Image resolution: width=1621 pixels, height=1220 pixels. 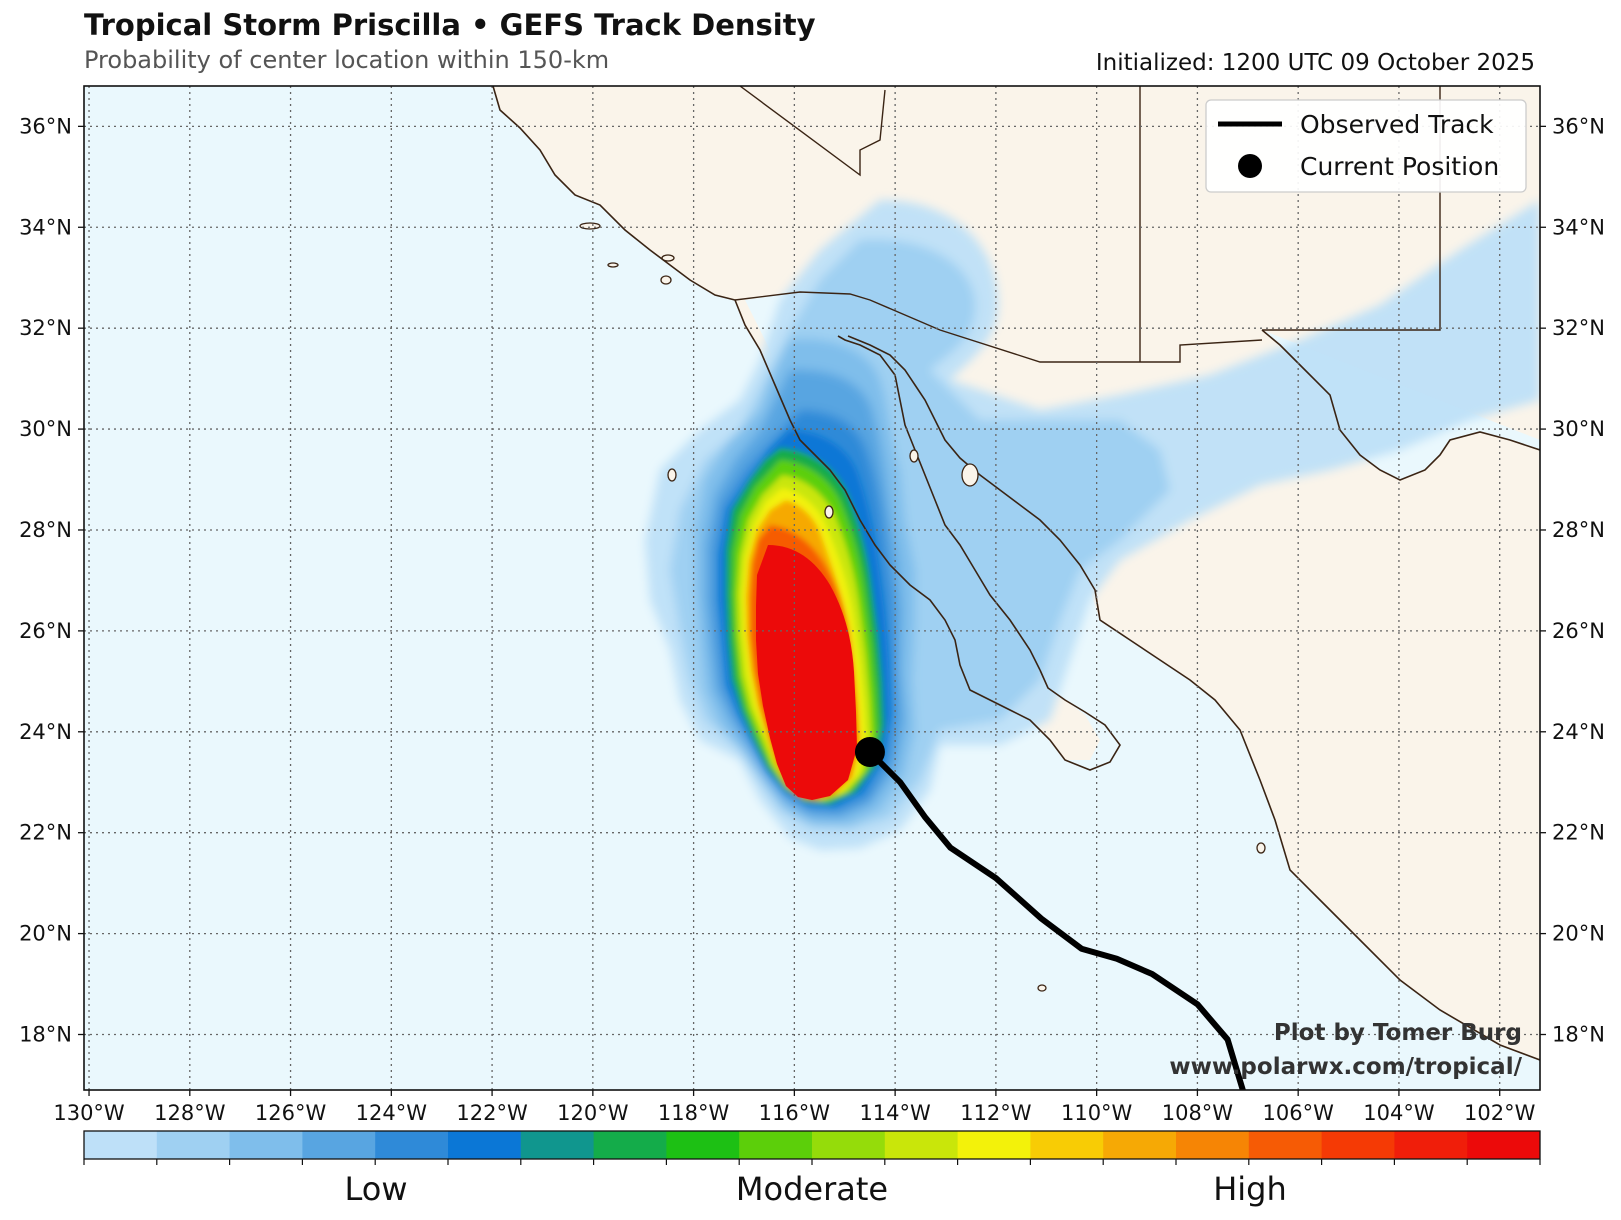 What do you see at coordinates (45, 429) in the screenshot?
I see `lat-tick-label-left: 30°N` at bounding box center [45, 429].